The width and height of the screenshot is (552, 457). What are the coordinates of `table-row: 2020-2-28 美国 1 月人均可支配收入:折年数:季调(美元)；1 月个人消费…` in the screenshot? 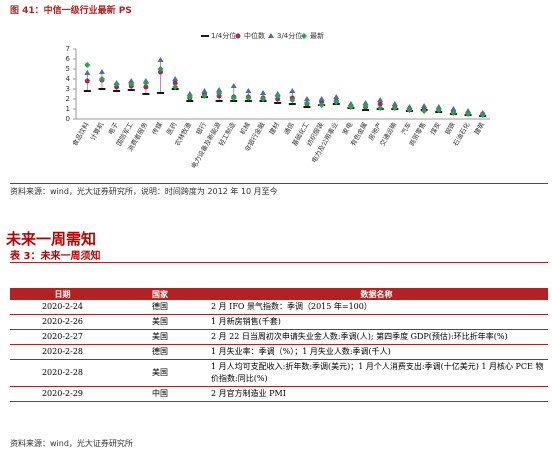 It's located at (279, 373).